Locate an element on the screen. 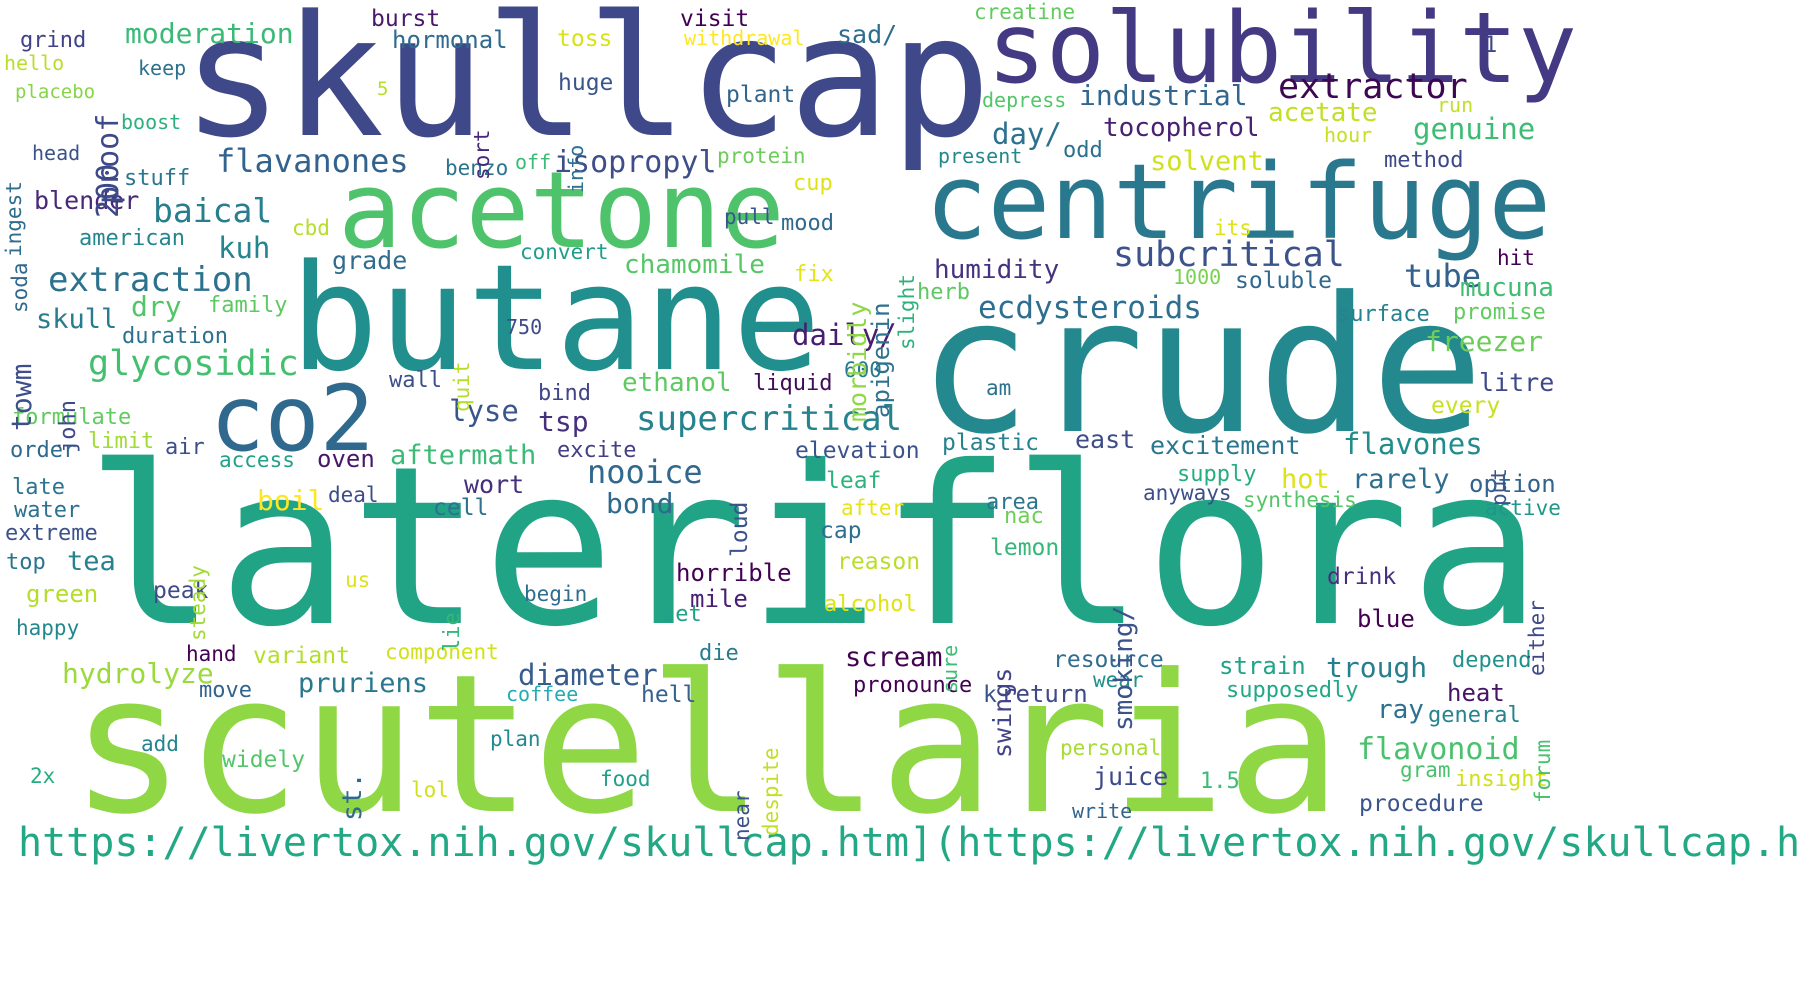  word-access: access is located at coordinates (257, 460).